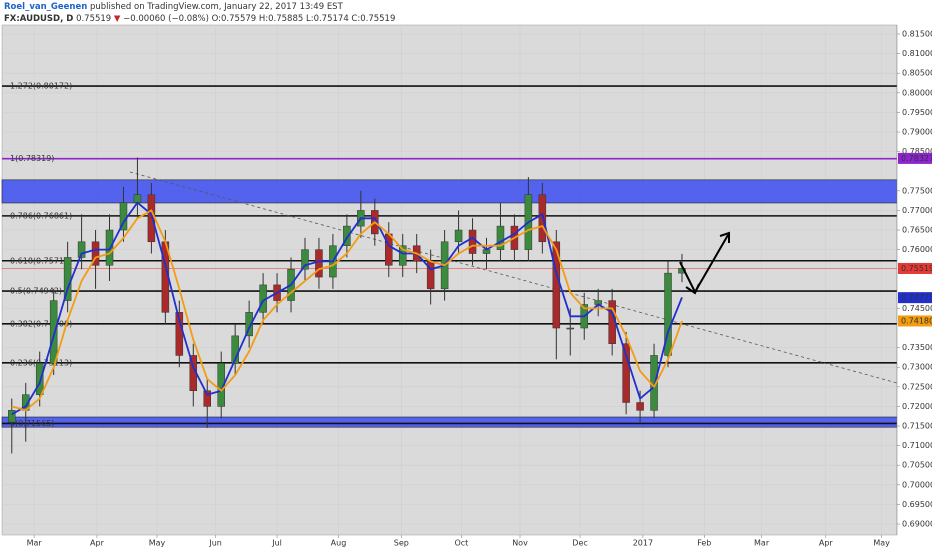 The image size is (932, 550). I want to click on x-tick-label: Nov, so click(520, 543).